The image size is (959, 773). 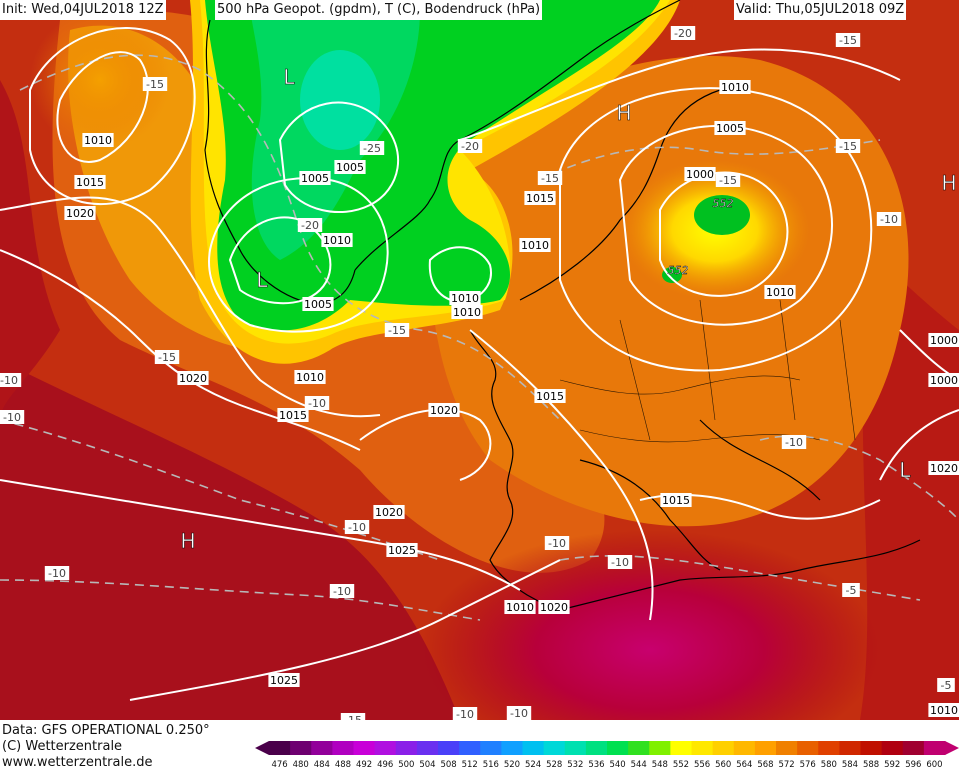 What do you see at coordinates (322, 764) in the screenshot?
I see `colorbar-tick-label: 484` at bounding box center [322, 764].